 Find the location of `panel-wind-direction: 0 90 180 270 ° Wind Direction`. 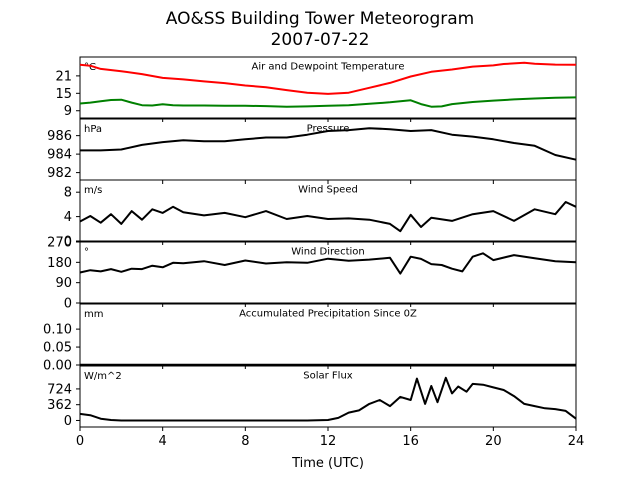

panel-wind-direction: 0 90 180 270 ° Wind Direction is located at coordinates (312, 274).